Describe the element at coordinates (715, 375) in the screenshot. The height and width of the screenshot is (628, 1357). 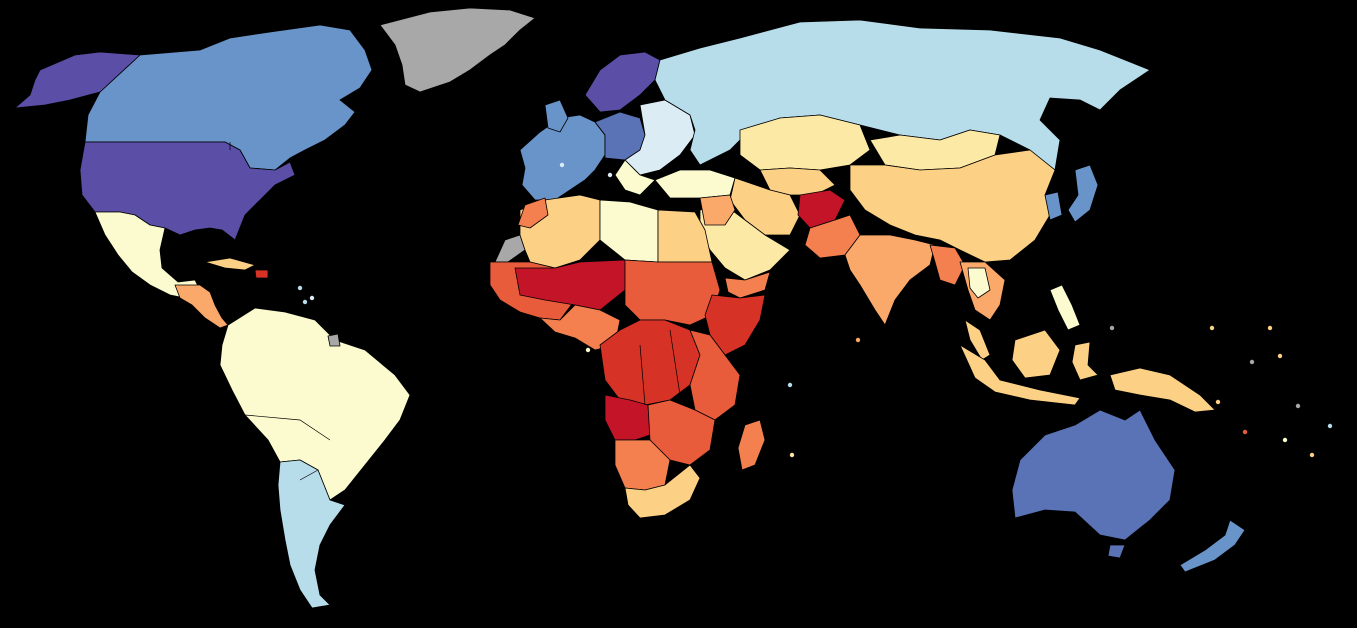
I see `region-east-africa` at that location.